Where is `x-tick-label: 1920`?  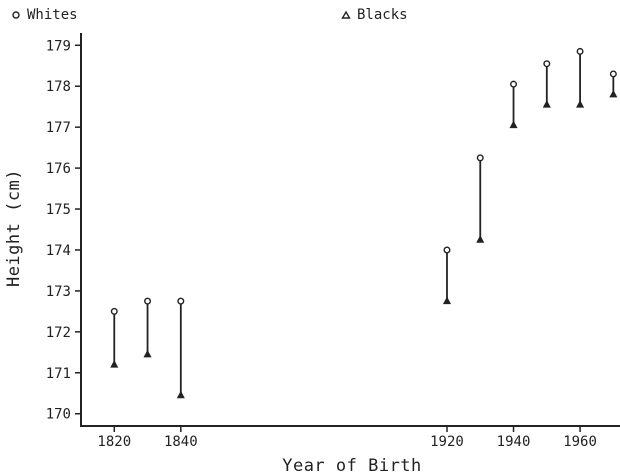 x-tick-label: 1920 is located at coordinates (447, 442).